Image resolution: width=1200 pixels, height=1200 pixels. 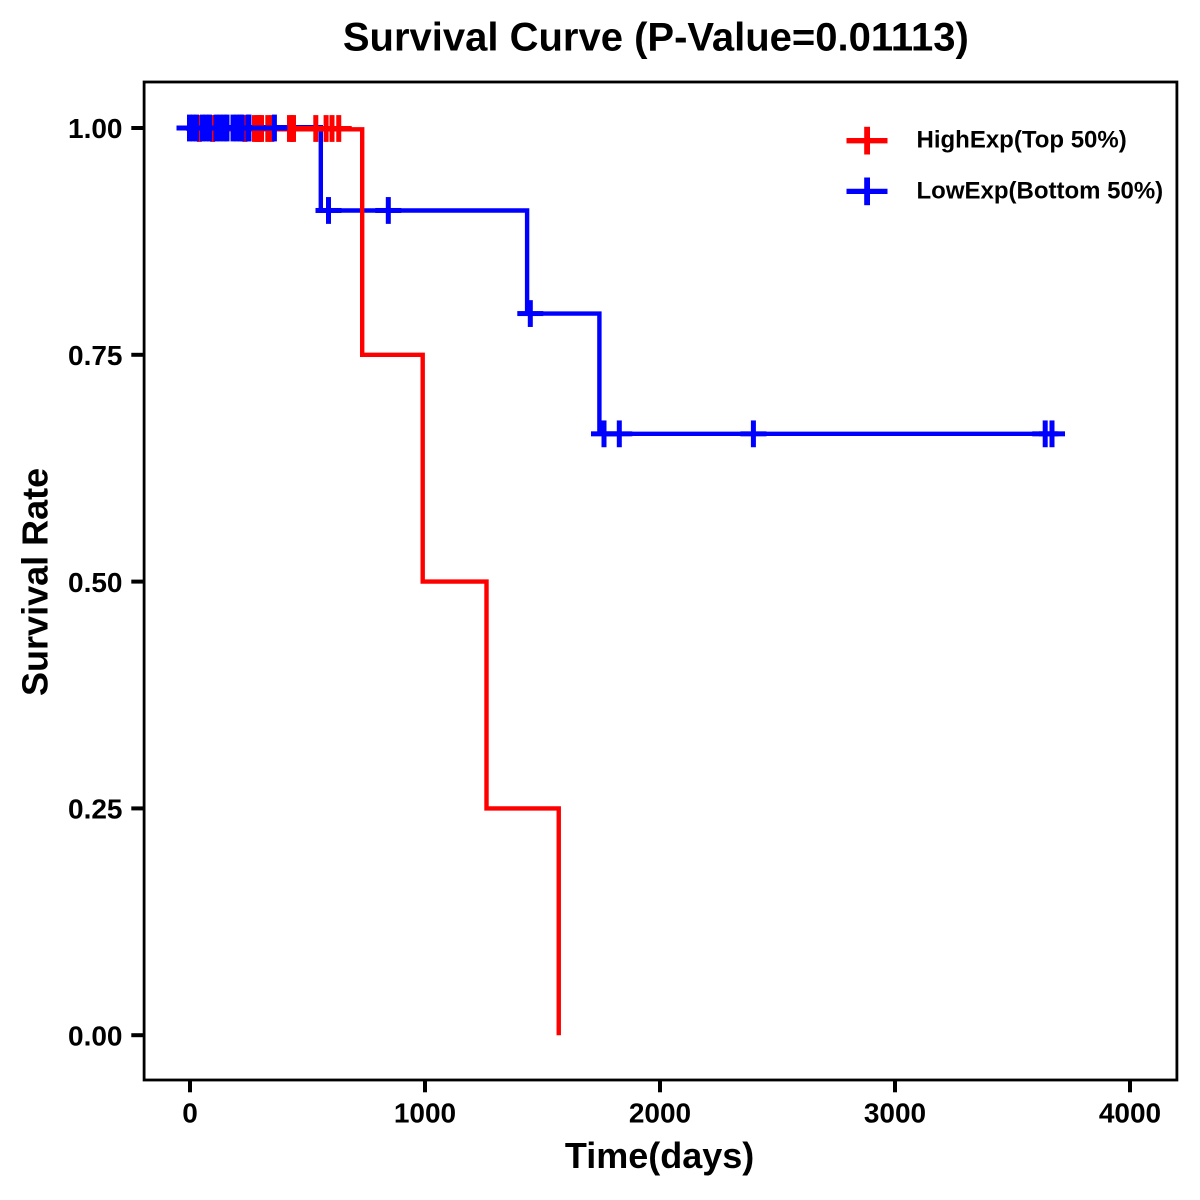 What do you see at coordinates (660, 1112) in the screenshot?
I see `svg-text: 2000` at bounding box center [660, 1112].